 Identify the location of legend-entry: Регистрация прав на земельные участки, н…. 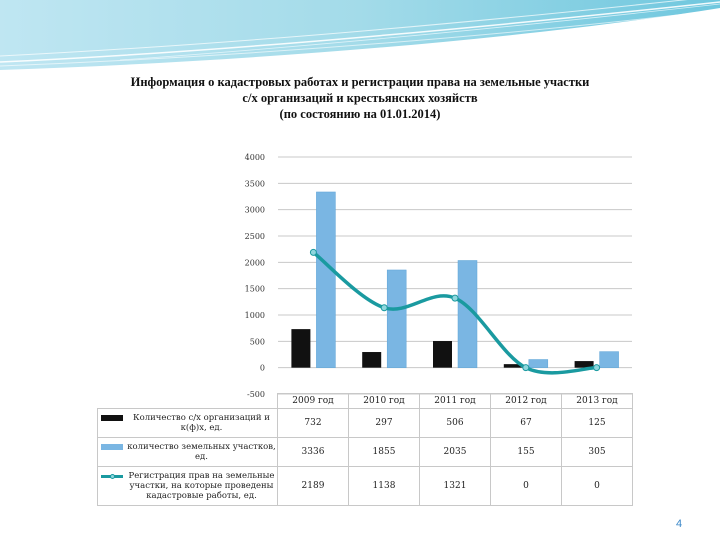
(187, 486).